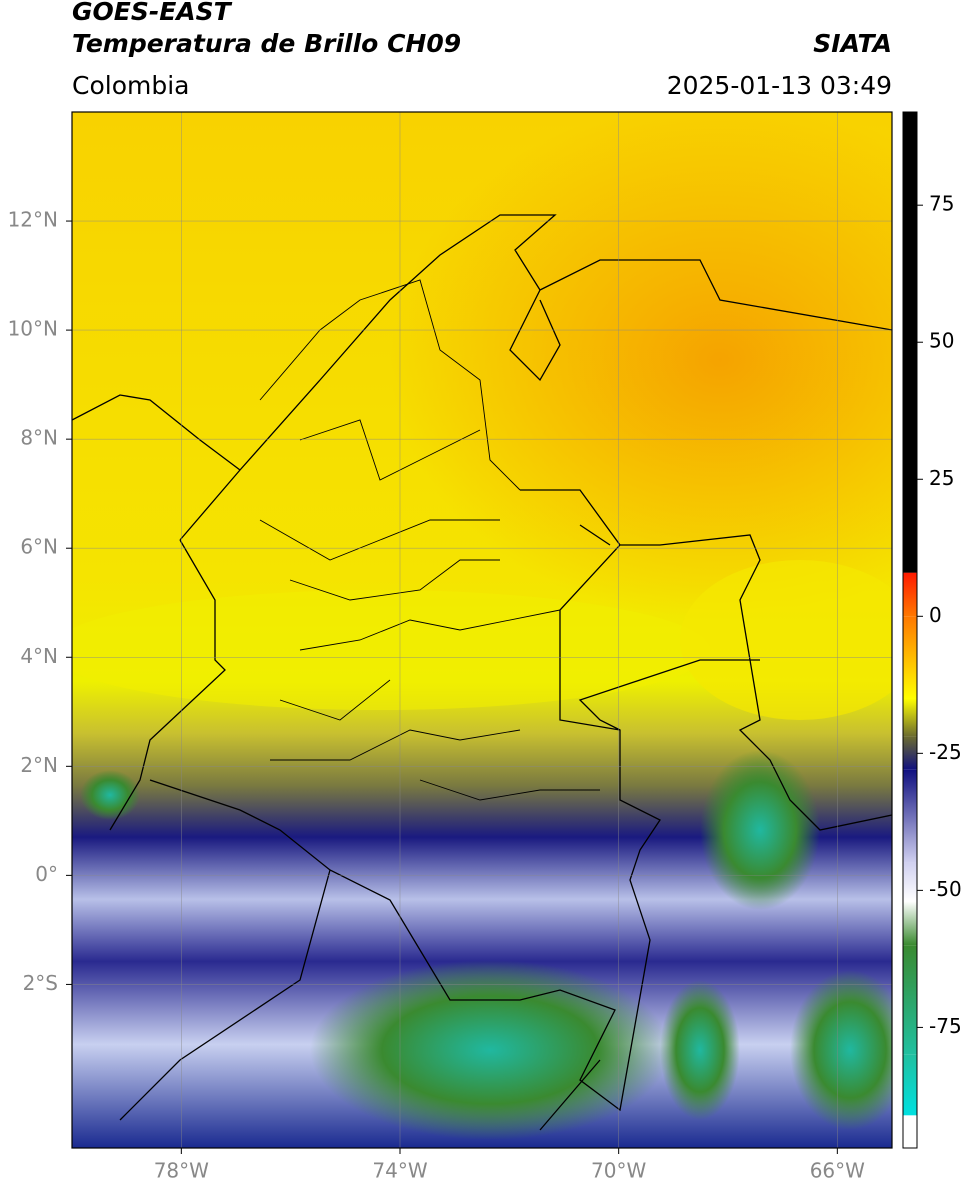  What do you see at coordinates (941, 478) in the screenshot?
I see `colorbar-tick-label: 25` at bounding box center [941, 478].